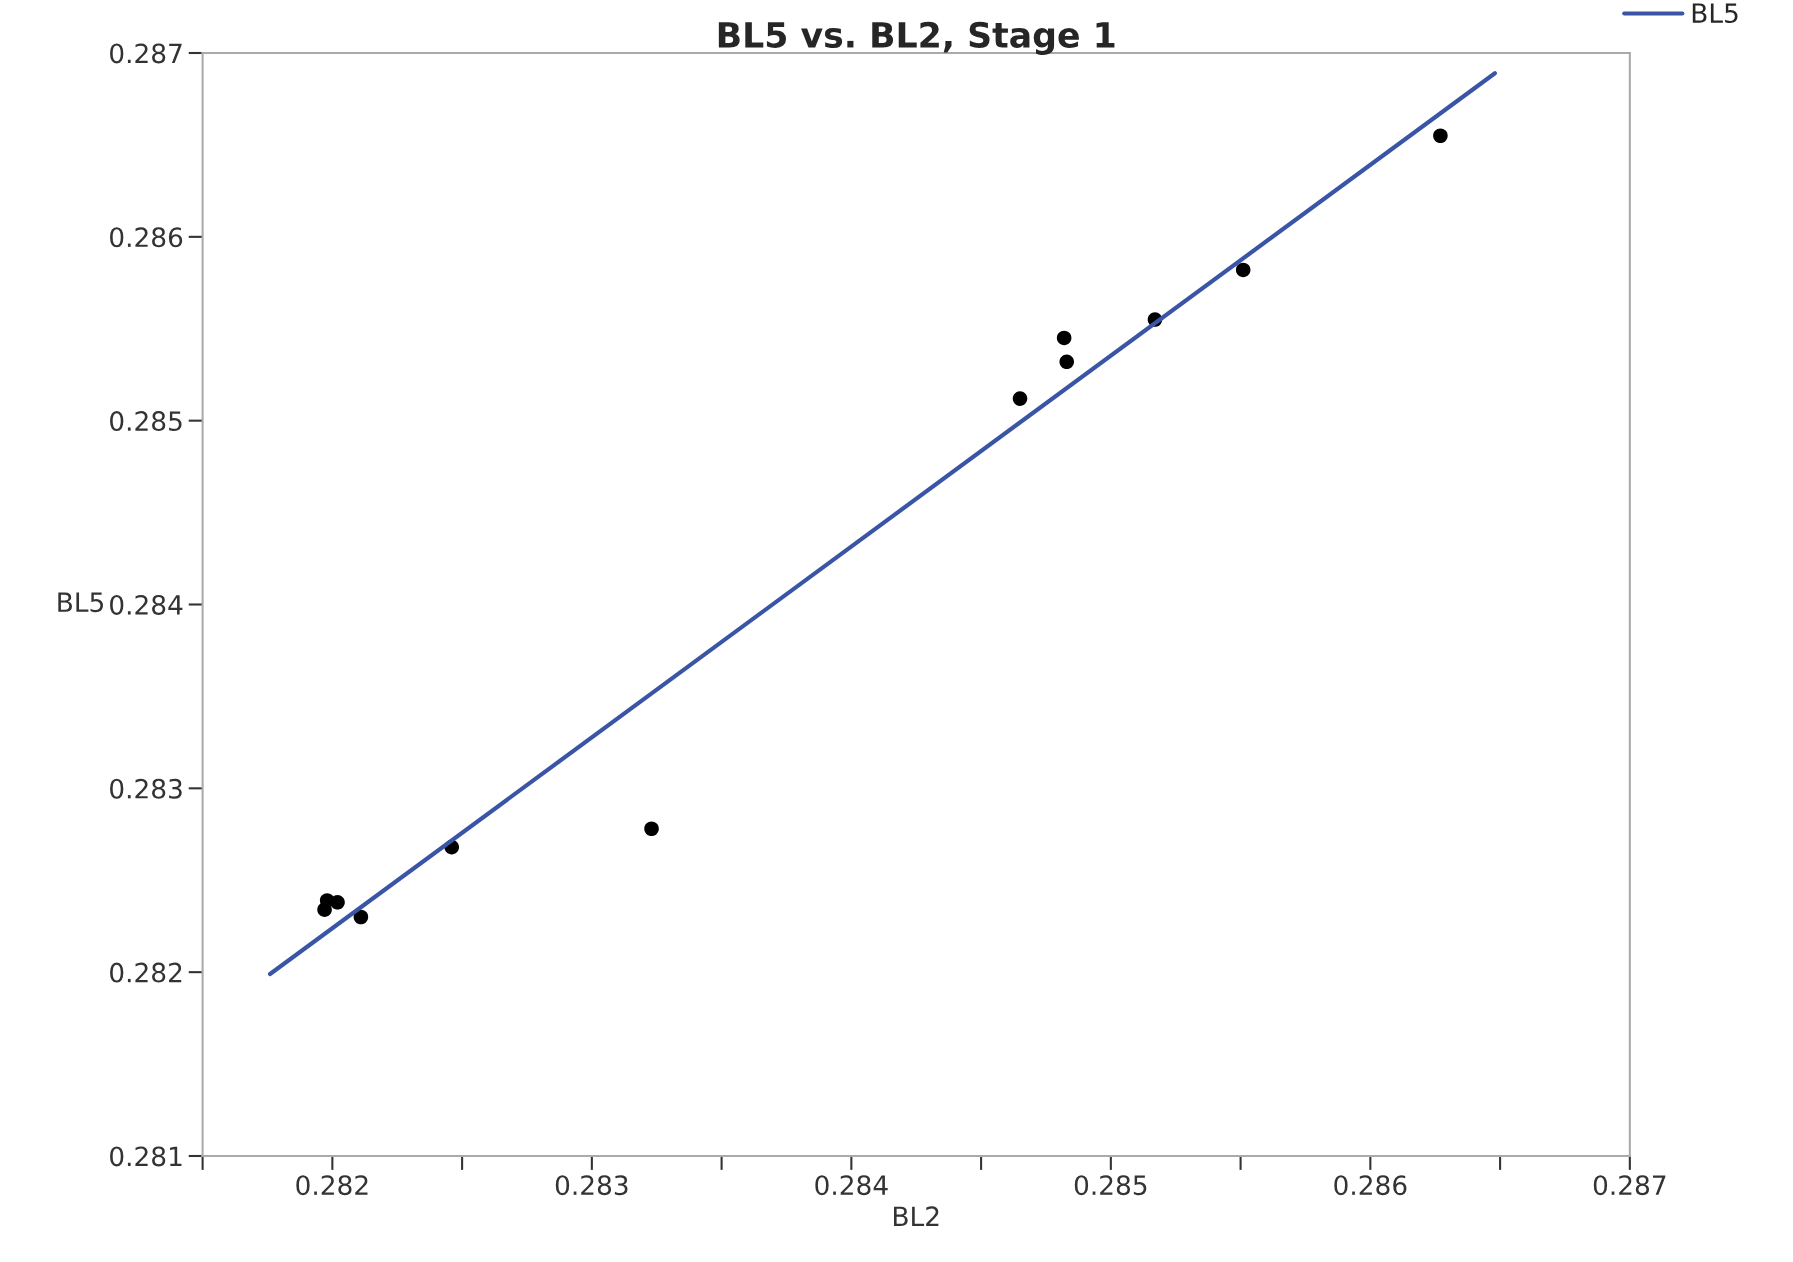 The image size is (1793, 1262). What do you see at coordinates (146, 604) in the screenshot?
I see `y-tick-label: 0.284` at bounding box center [146, 604].